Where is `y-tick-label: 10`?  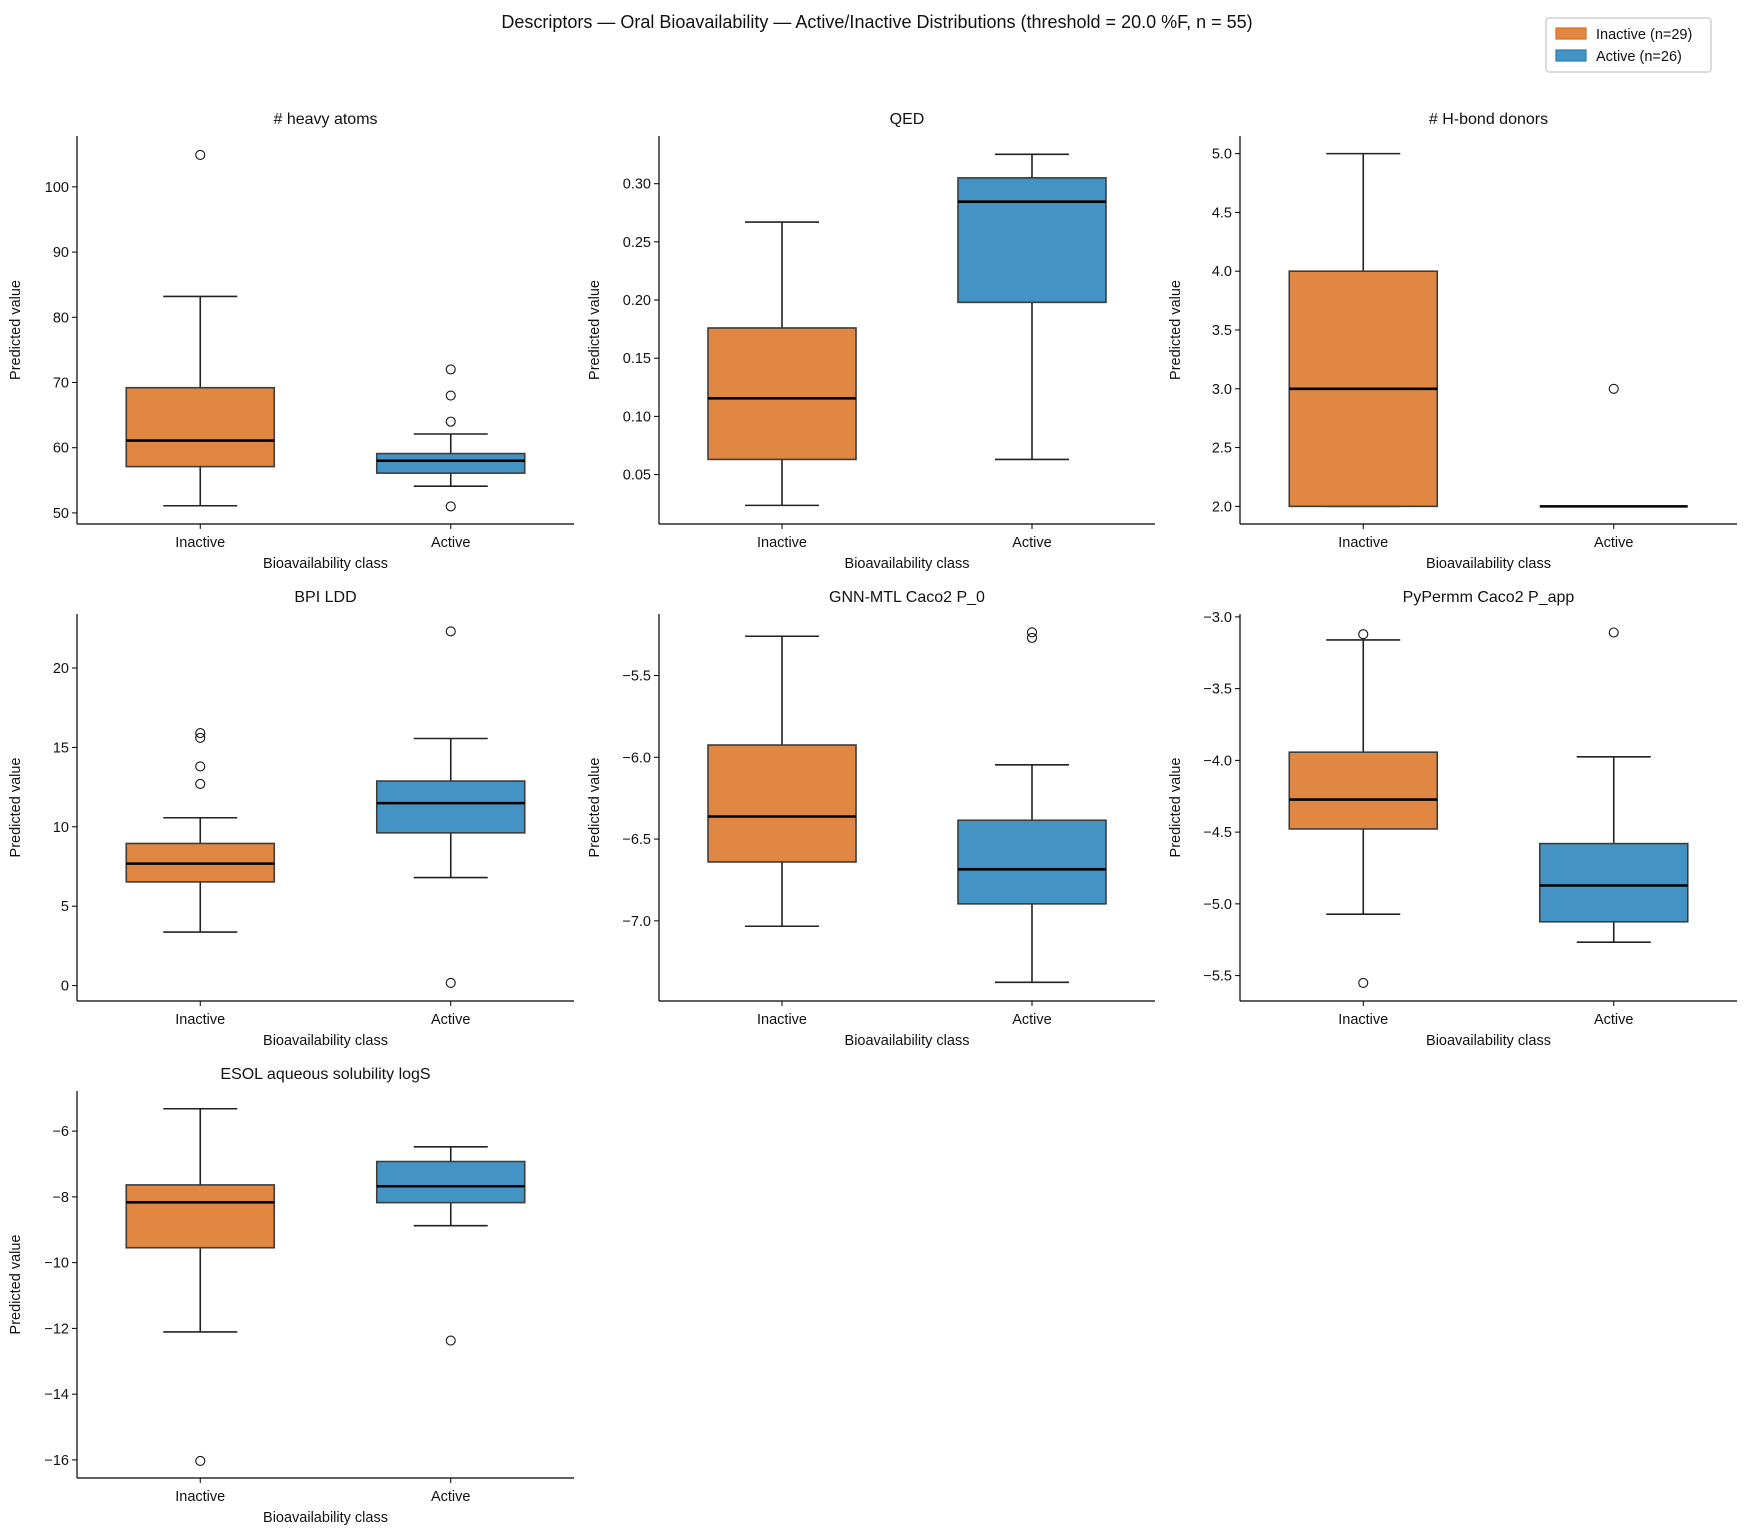 y-tick-label: 10 is located at coordinates (61, 828).